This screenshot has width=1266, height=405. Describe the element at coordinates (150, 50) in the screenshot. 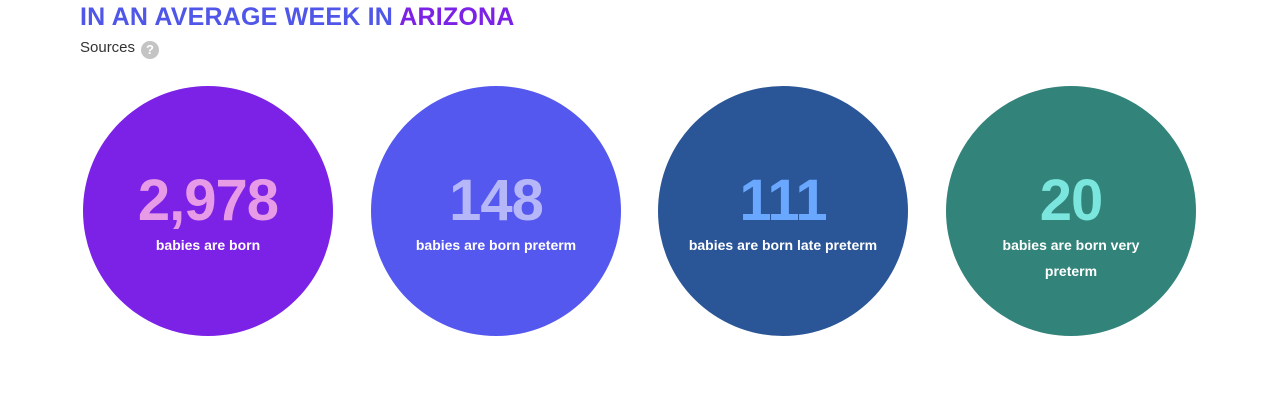

I see `help-icon: ?` at that location.